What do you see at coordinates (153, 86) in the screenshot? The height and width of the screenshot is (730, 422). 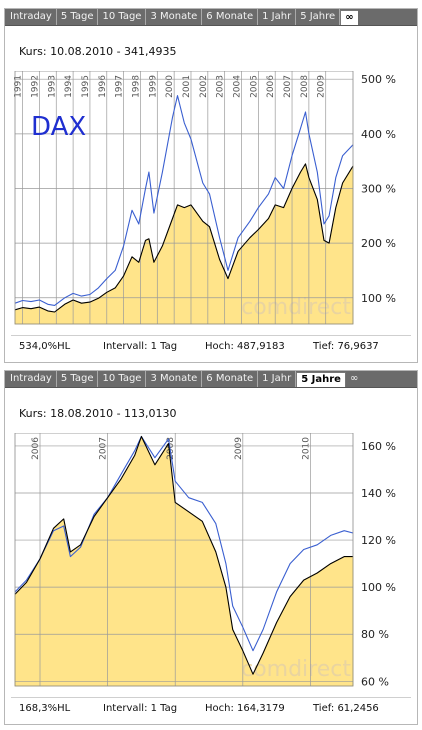 I see `x-tick-label: 1999` at bounding box center [153, 86].